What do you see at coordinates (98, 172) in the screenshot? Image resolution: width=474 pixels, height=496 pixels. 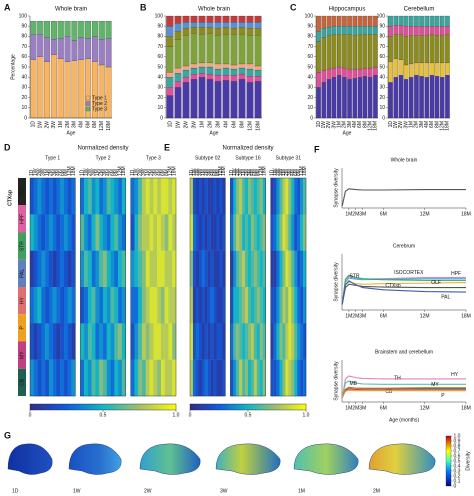 I see `column-label: 1M` at bounding box center [98, 172].